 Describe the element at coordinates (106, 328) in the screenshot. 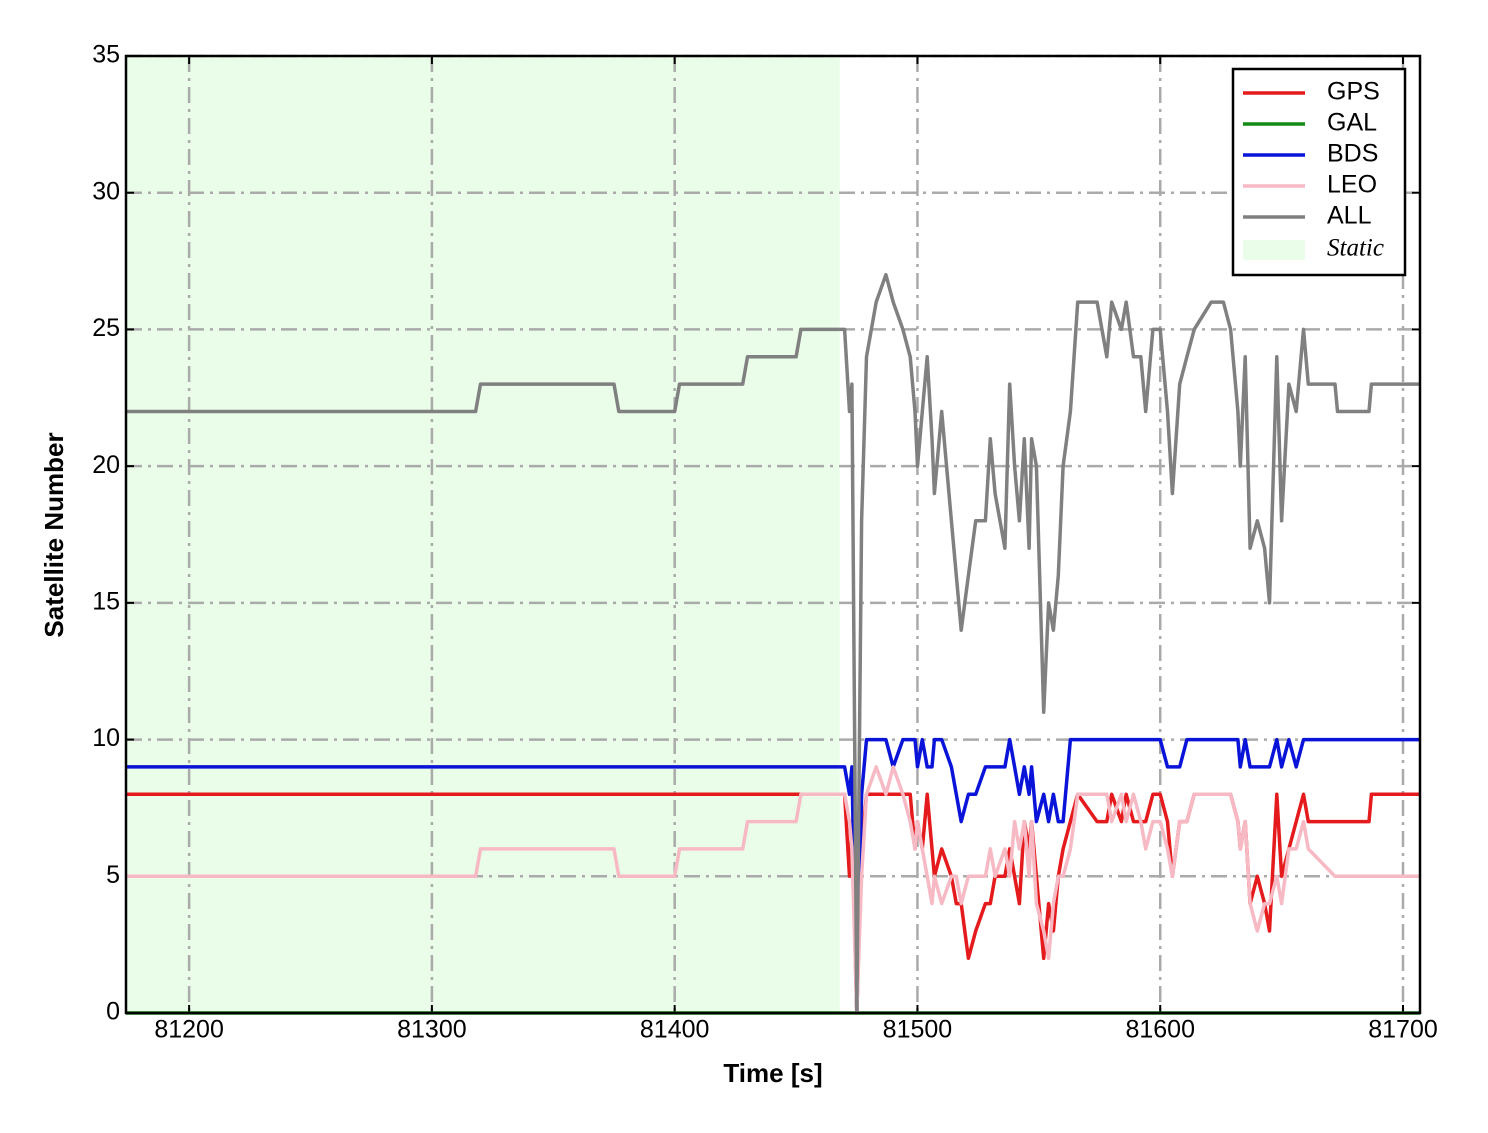

I see `y-tick-label: 25` at that location.